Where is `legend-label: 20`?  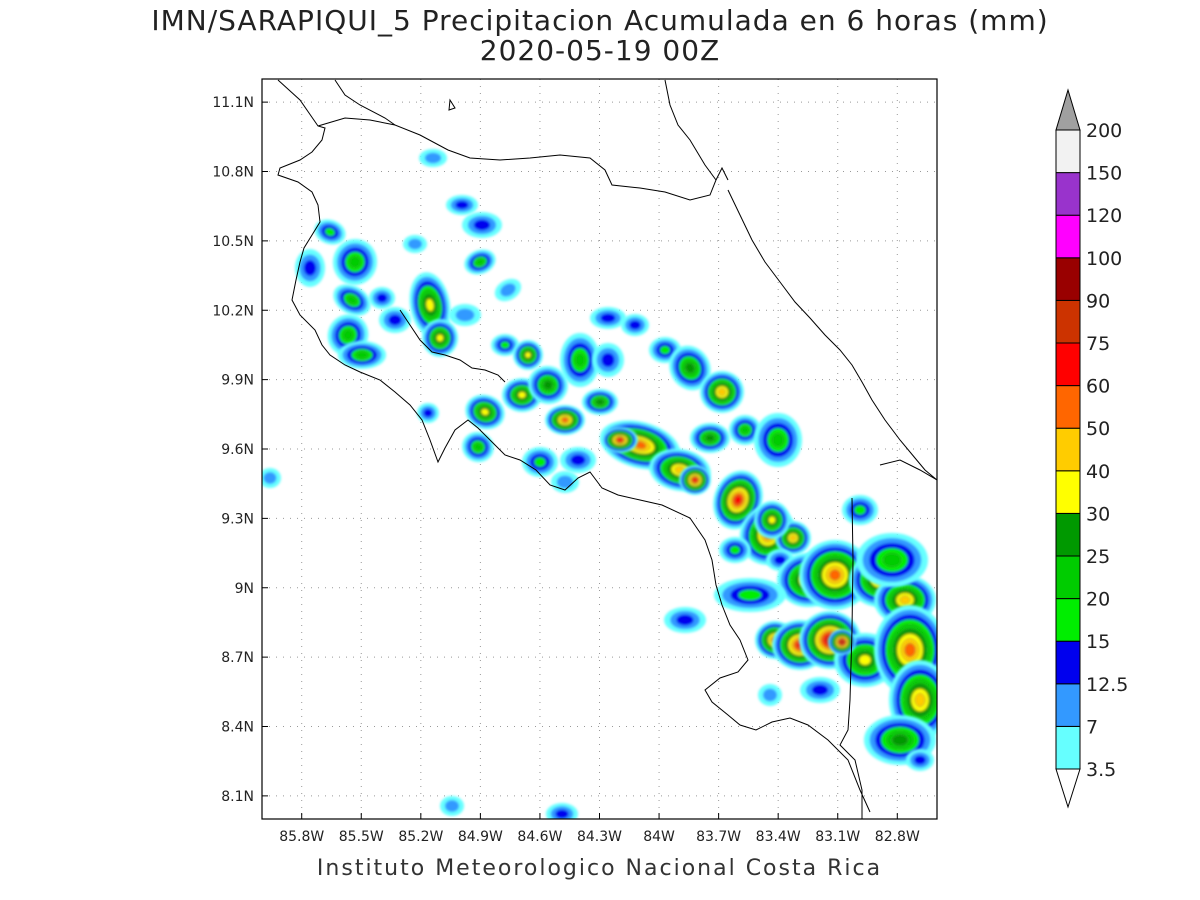 legend-label: 20 is located at coordinates (1098, 600).